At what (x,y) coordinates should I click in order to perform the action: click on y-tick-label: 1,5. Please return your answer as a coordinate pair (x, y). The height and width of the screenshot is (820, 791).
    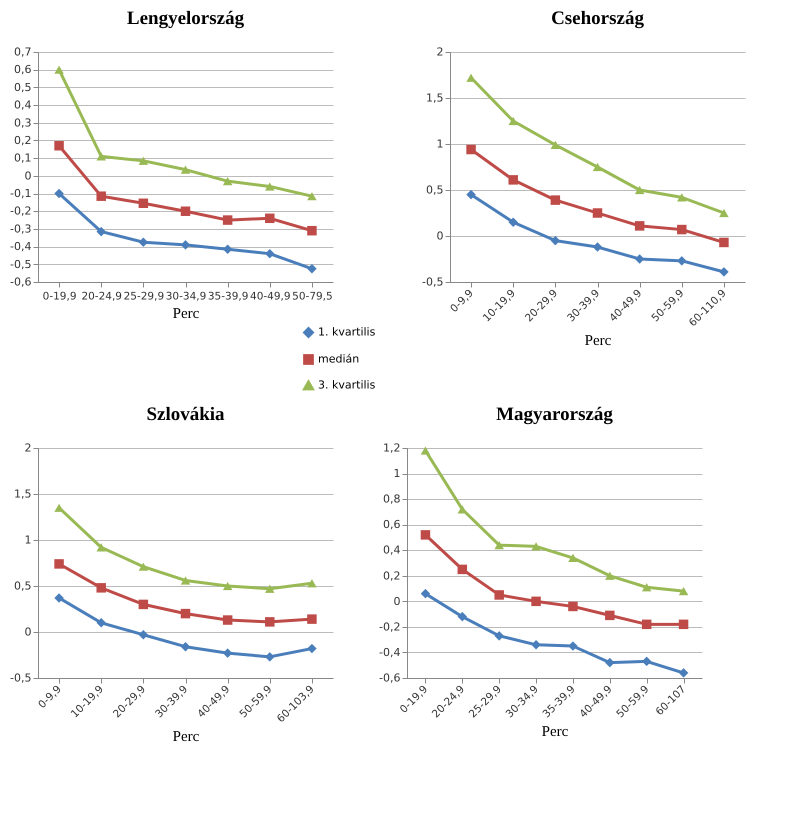
    Looking at the image, I should click on (435, 98).